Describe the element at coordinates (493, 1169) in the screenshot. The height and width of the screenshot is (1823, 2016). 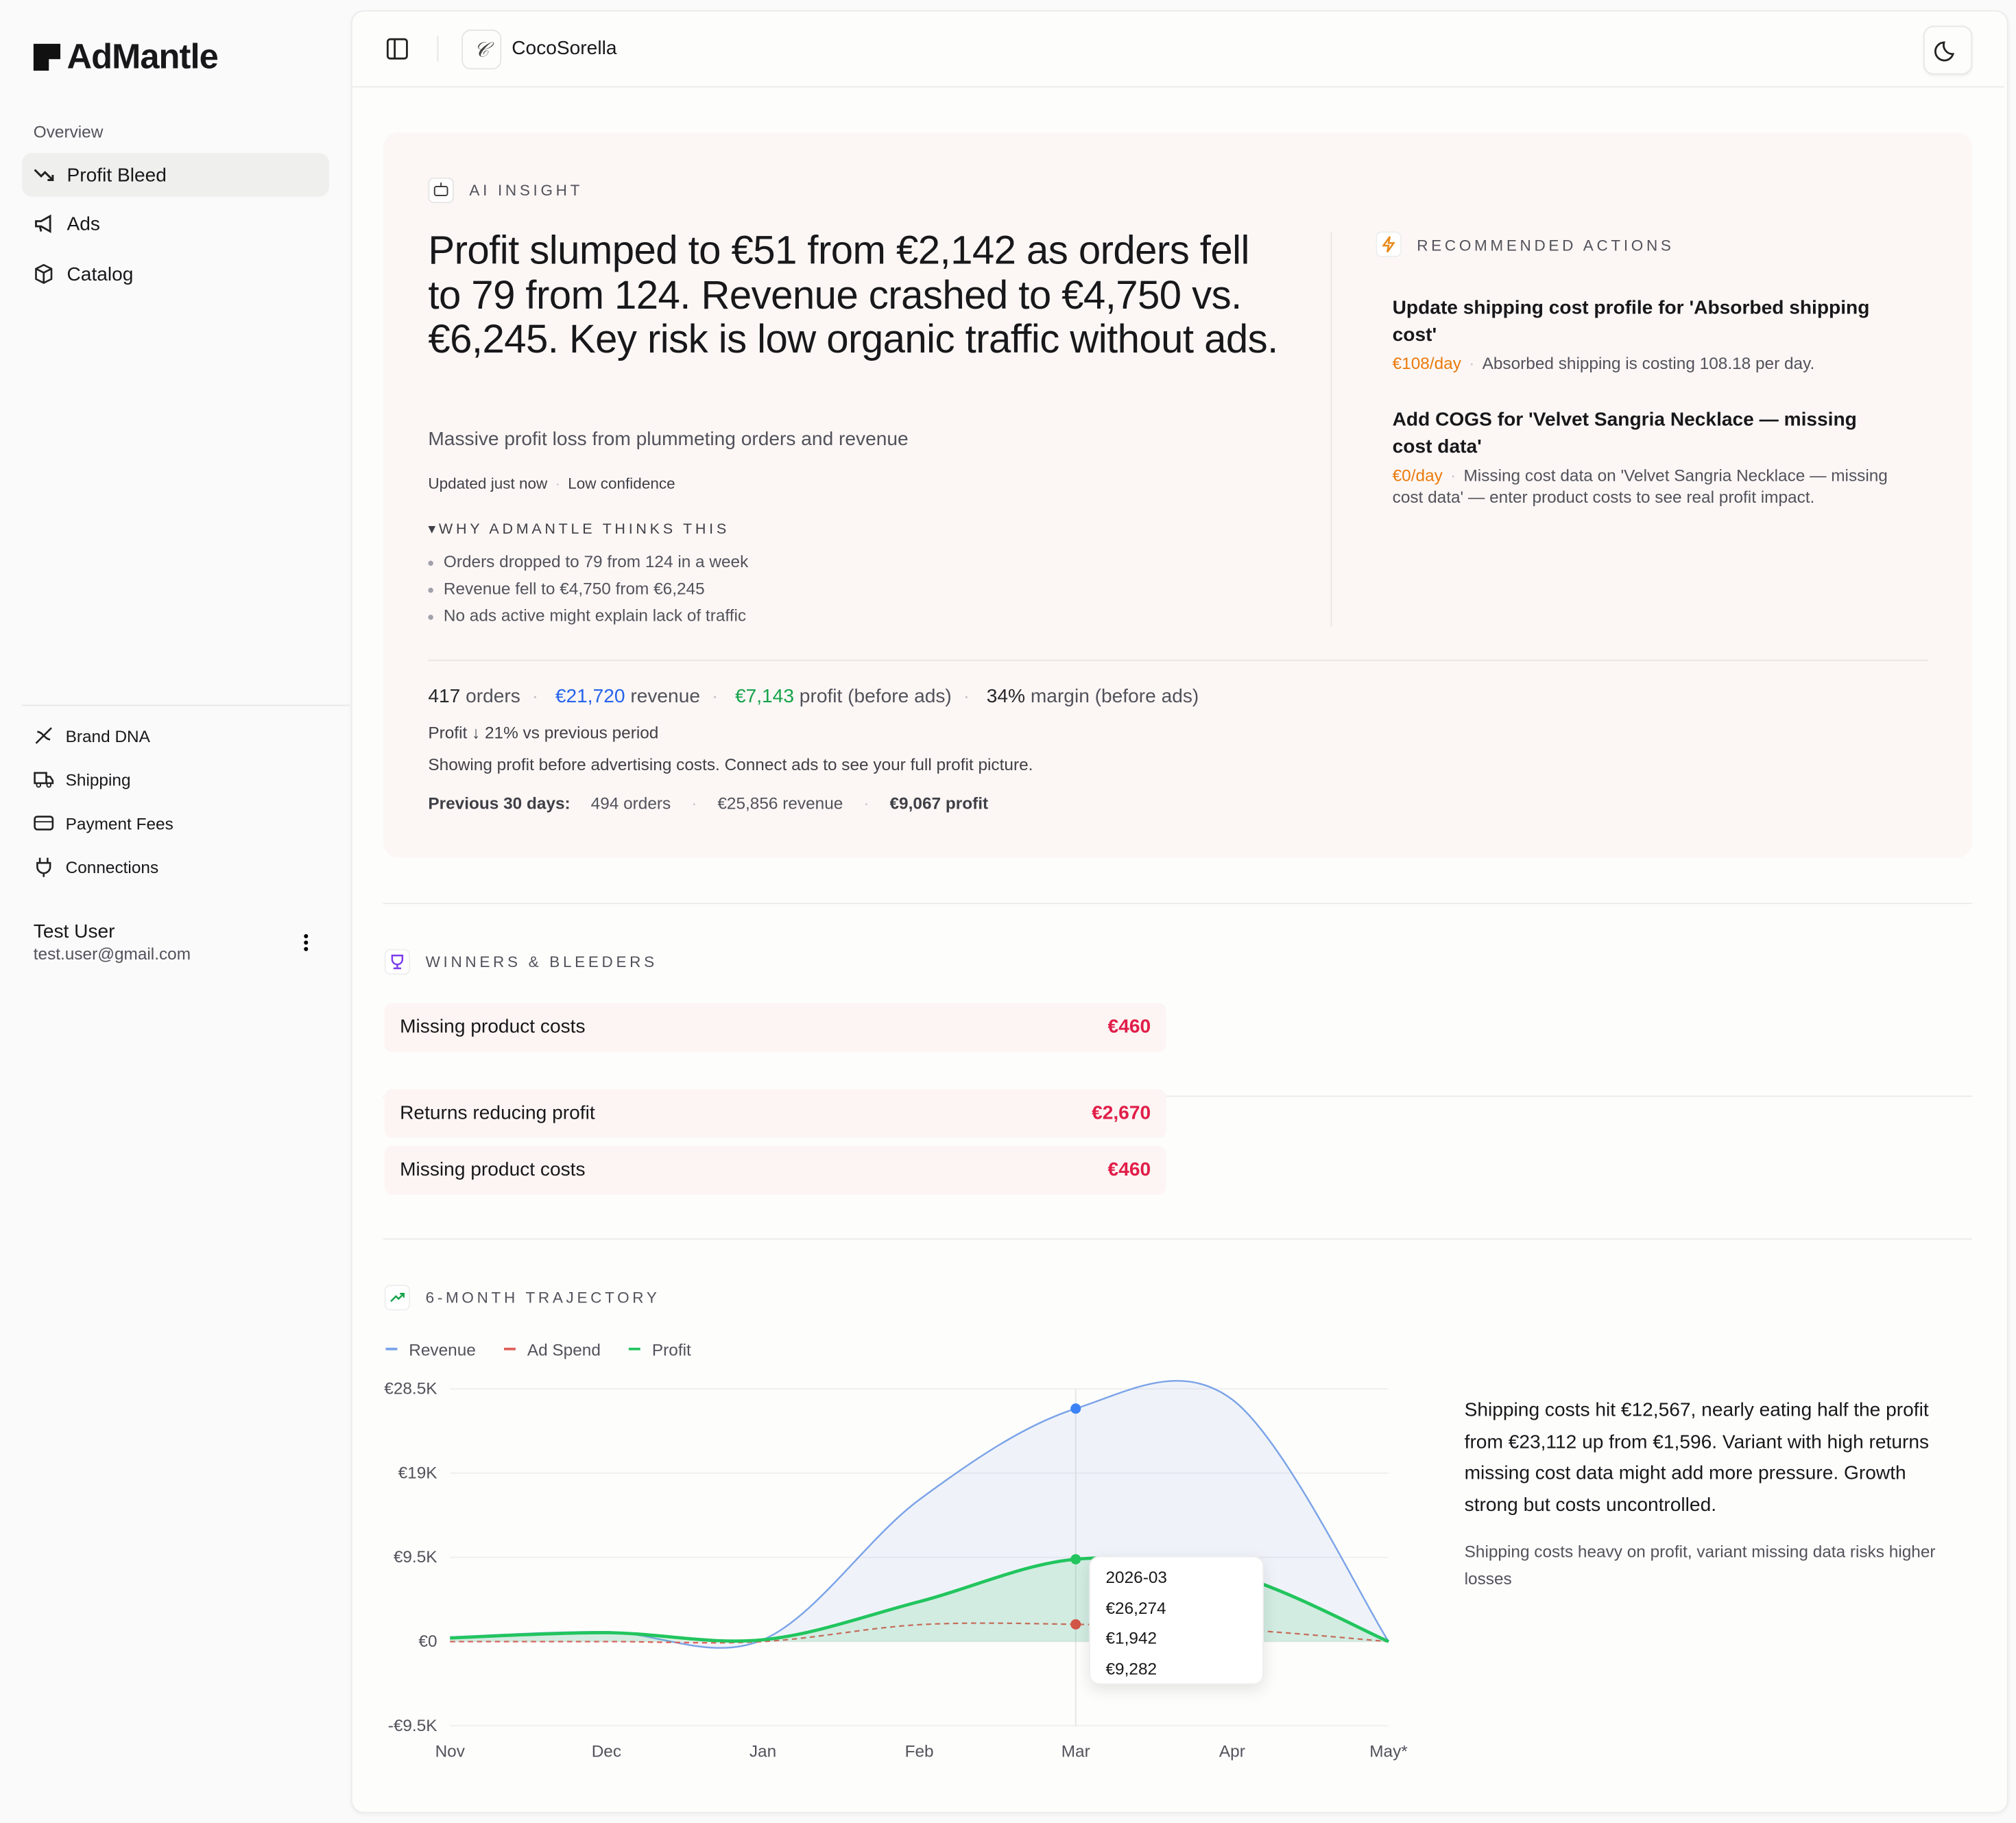
I see `row-label: Missing product costs` at that location.